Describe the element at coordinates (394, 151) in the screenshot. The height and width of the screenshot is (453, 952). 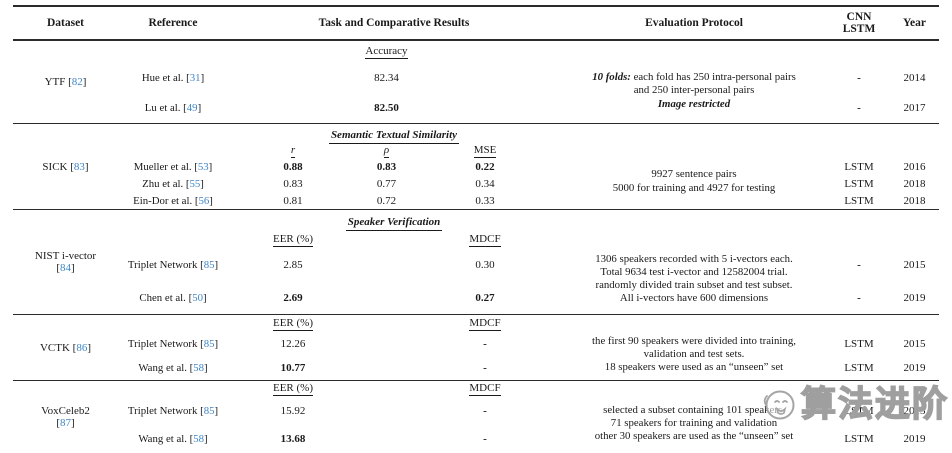
I see `metric-subheaders: r ρ MSE` at that location.